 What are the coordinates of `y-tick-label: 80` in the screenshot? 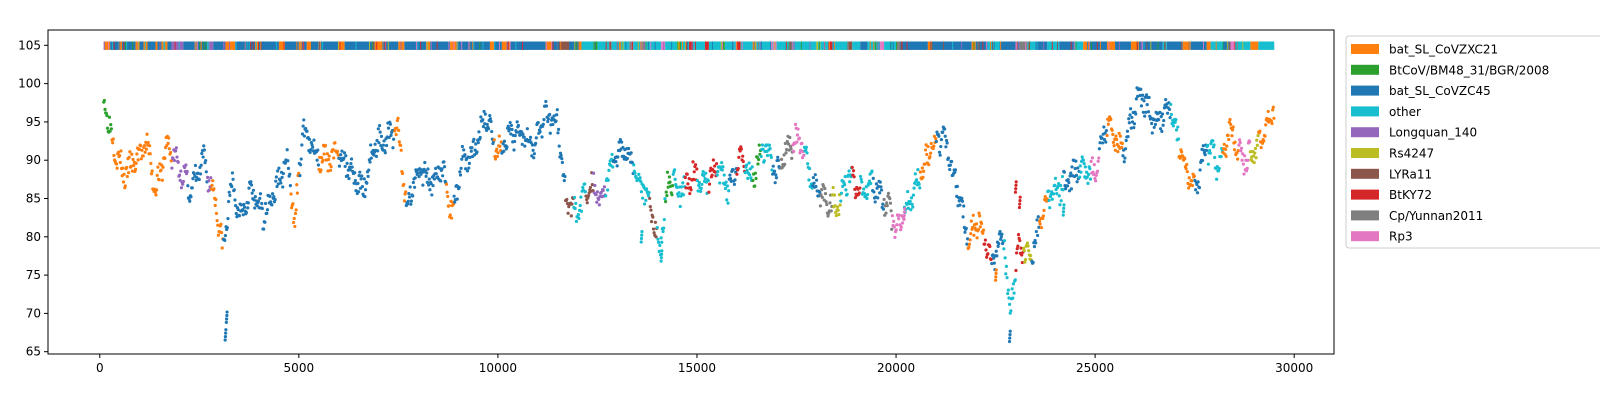 It's located at (33, 237).